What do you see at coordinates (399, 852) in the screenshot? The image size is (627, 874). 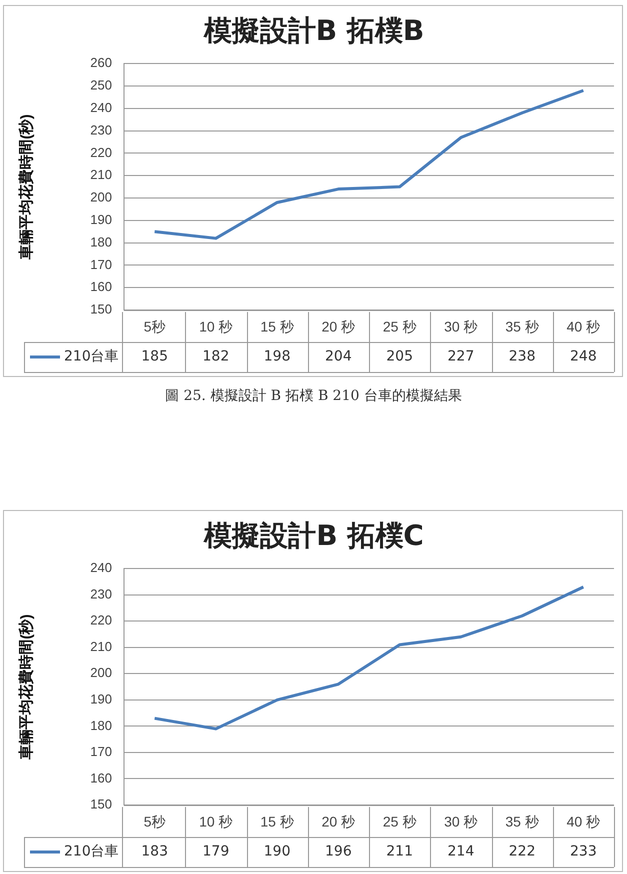 I see `data-label: 211` at bounding box center [399, 852].